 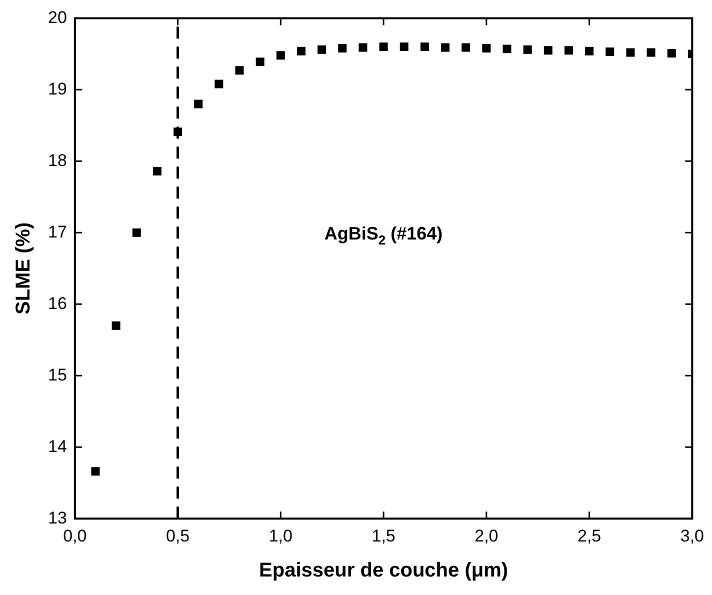 I want to click on x-tick-label: 1,0, so click(x=280, y=536).